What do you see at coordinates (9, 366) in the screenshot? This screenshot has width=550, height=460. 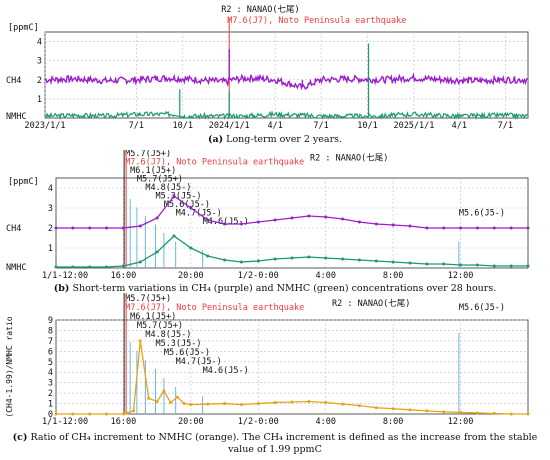 I see `y-axis-label: (CH4-1.99)/NMHC ratio` at bounding box center [9, 366].